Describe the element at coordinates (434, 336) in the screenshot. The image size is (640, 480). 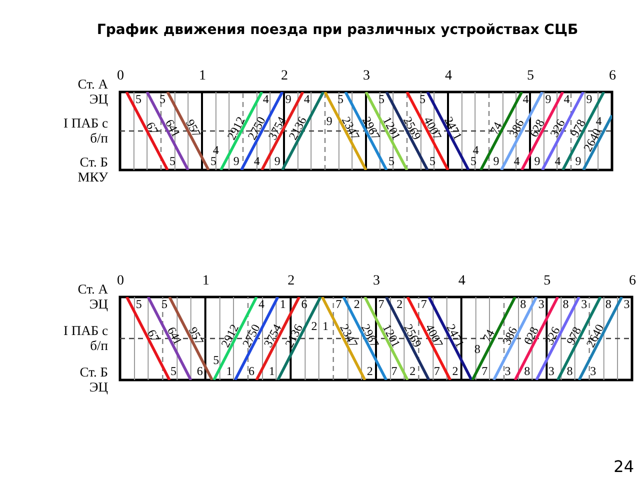
I see `text: 4007` at that location.